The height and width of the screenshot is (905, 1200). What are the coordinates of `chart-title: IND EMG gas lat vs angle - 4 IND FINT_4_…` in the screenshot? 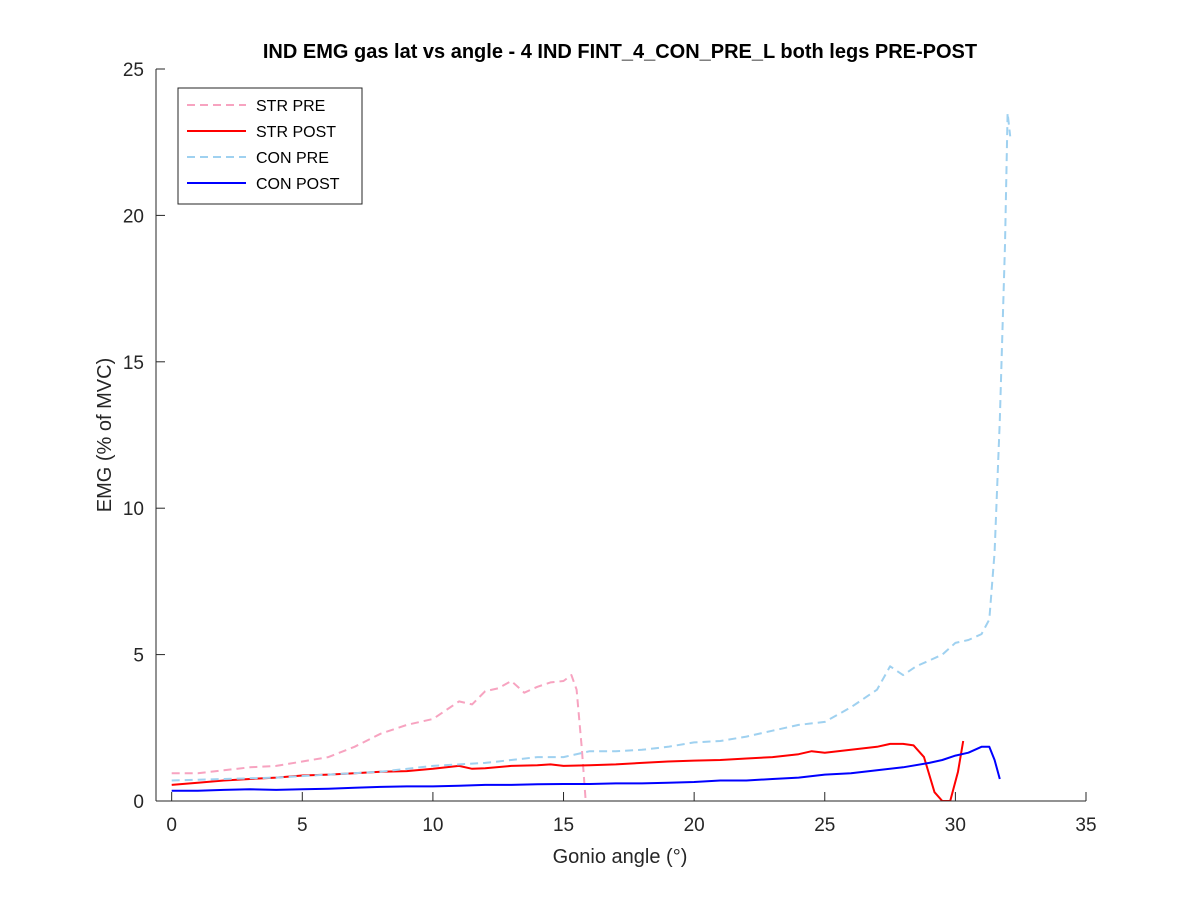 It's located at (620, 52).